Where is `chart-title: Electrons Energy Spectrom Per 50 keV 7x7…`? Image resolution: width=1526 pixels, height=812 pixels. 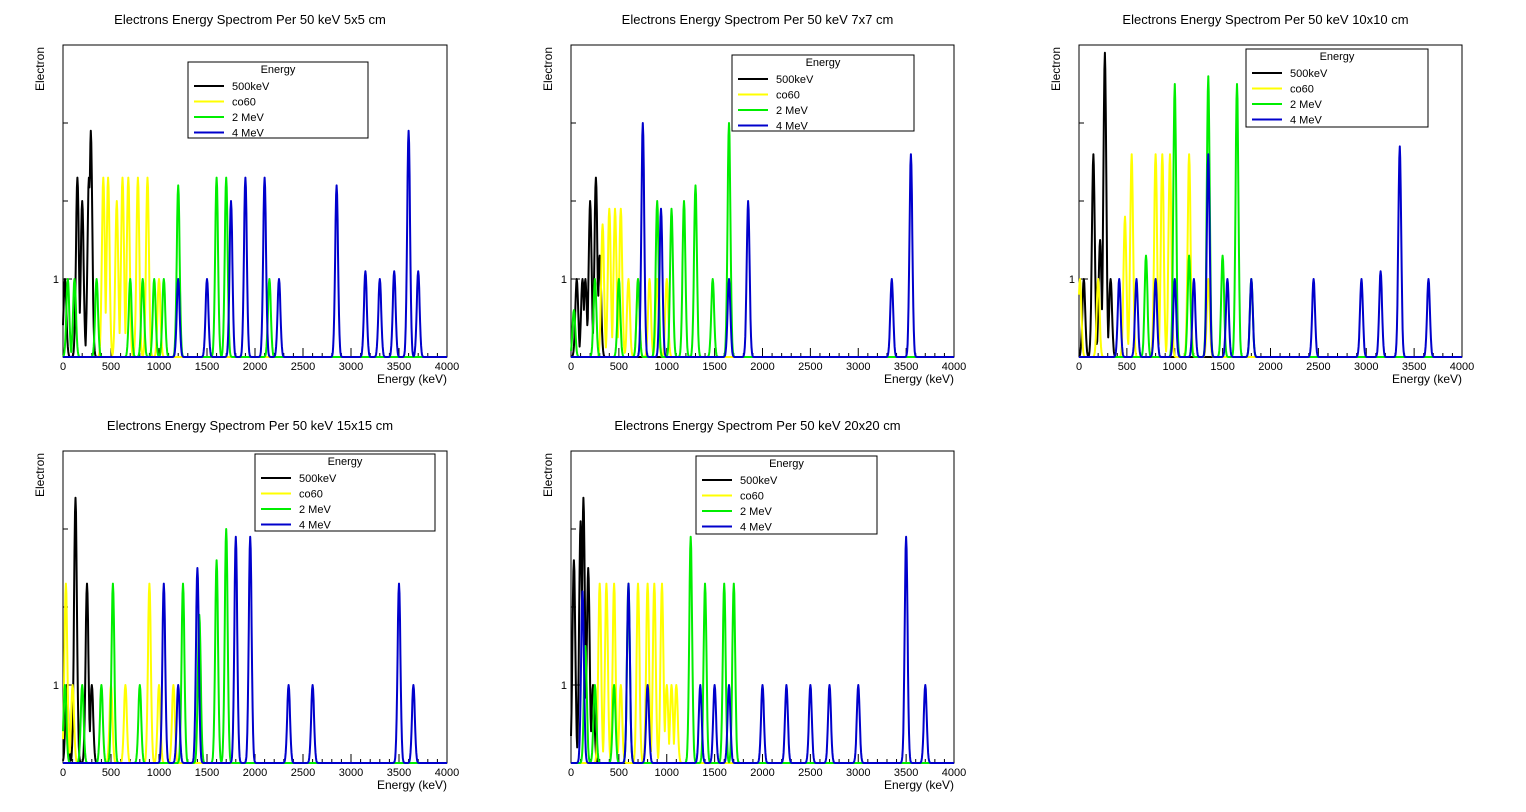
chart-title: Electrons Energy Spectrom Per 50 keV 7x7… is located at coordinates (758, 19).